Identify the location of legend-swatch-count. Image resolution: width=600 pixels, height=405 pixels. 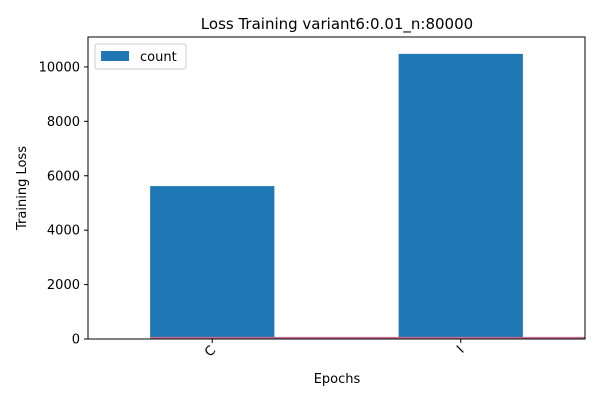
(115, 56).